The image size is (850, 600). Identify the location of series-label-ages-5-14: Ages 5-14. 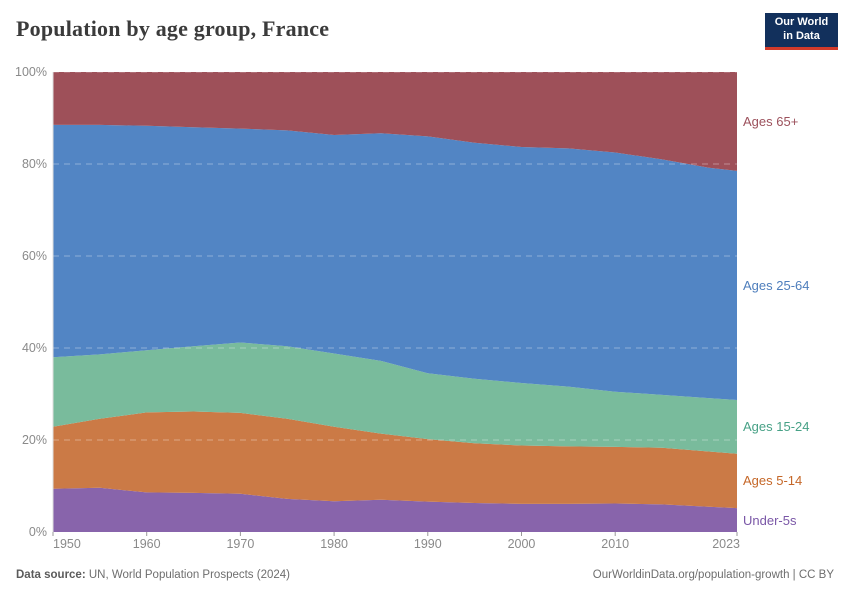
(773, 481).